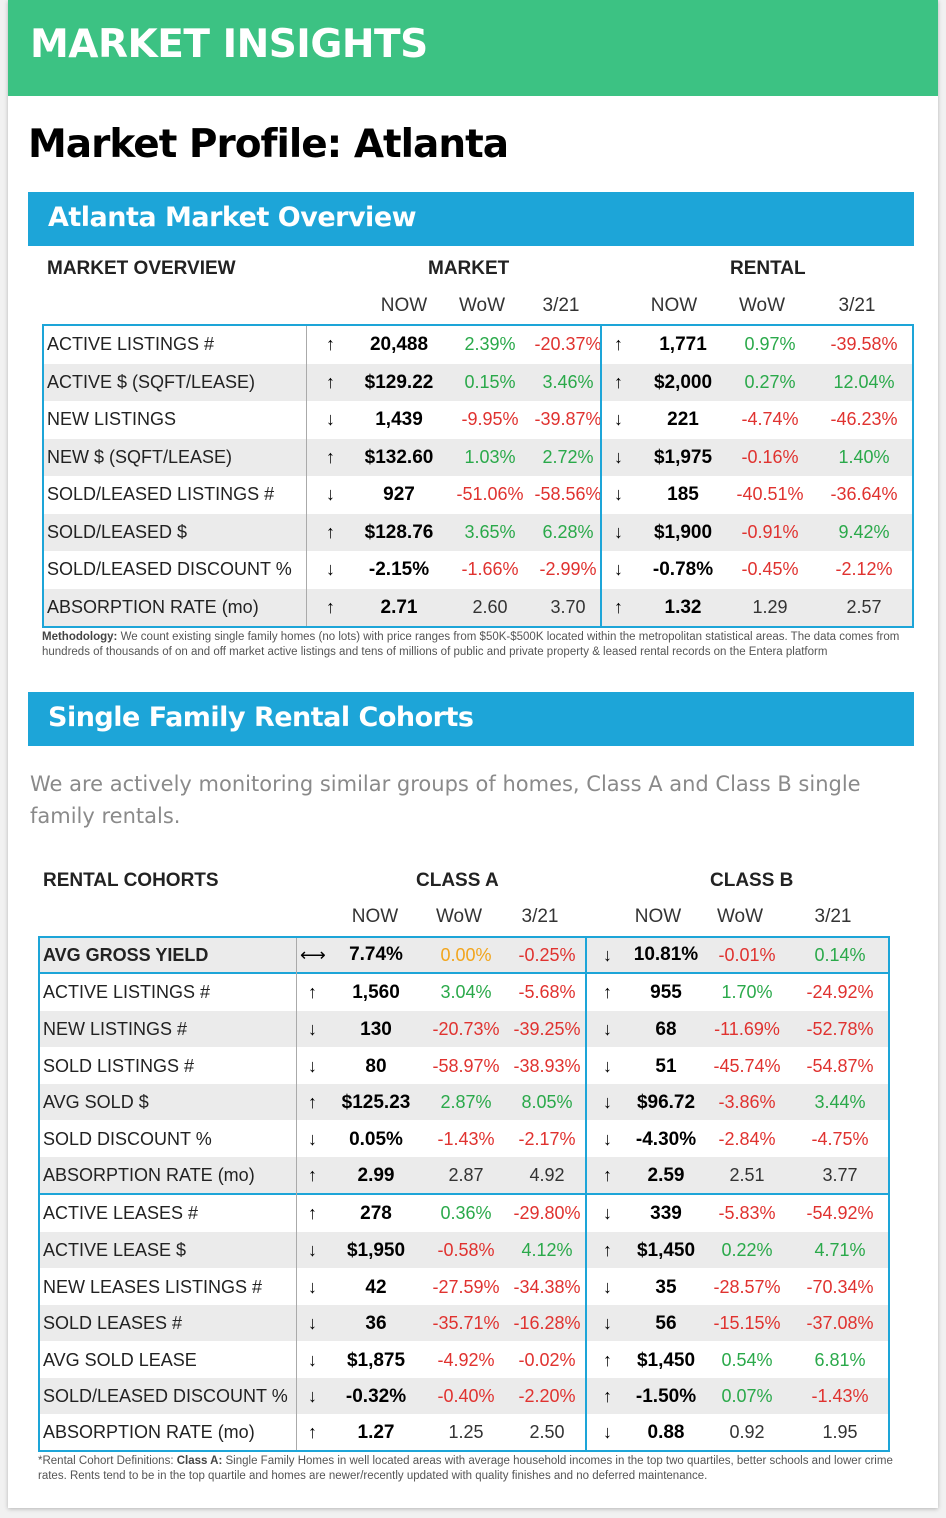 This screenshot has width=946, height=1518. Describe the element at coordinates (586, 1194) in the screenshot. I see `cohorts-divider` at that location.